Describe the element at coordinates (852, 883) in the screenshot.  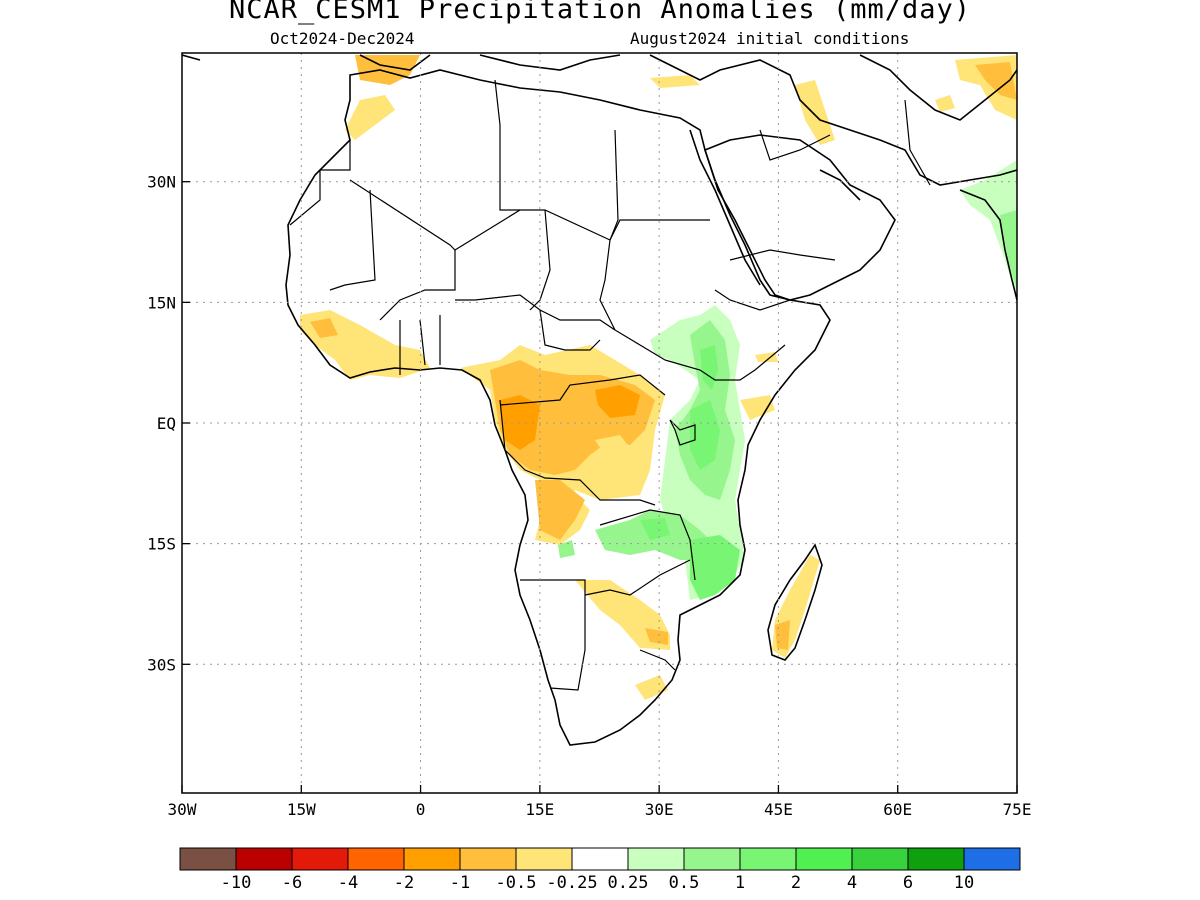
I see `colorbar-label: 4` at that location.